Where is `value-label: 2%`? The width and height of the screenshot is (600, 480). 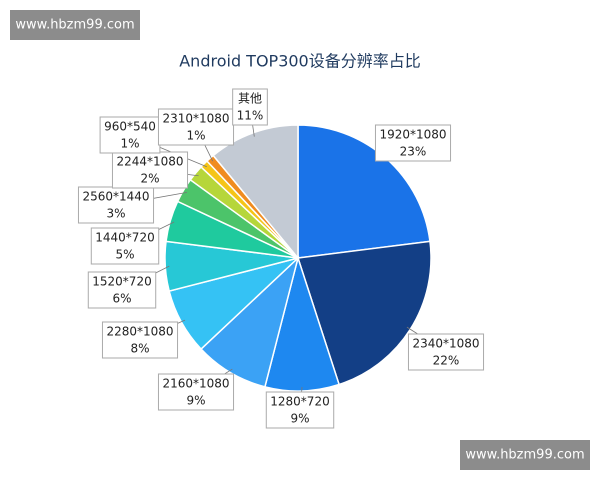
value-label: 2% is located at coordinates (149, 179).